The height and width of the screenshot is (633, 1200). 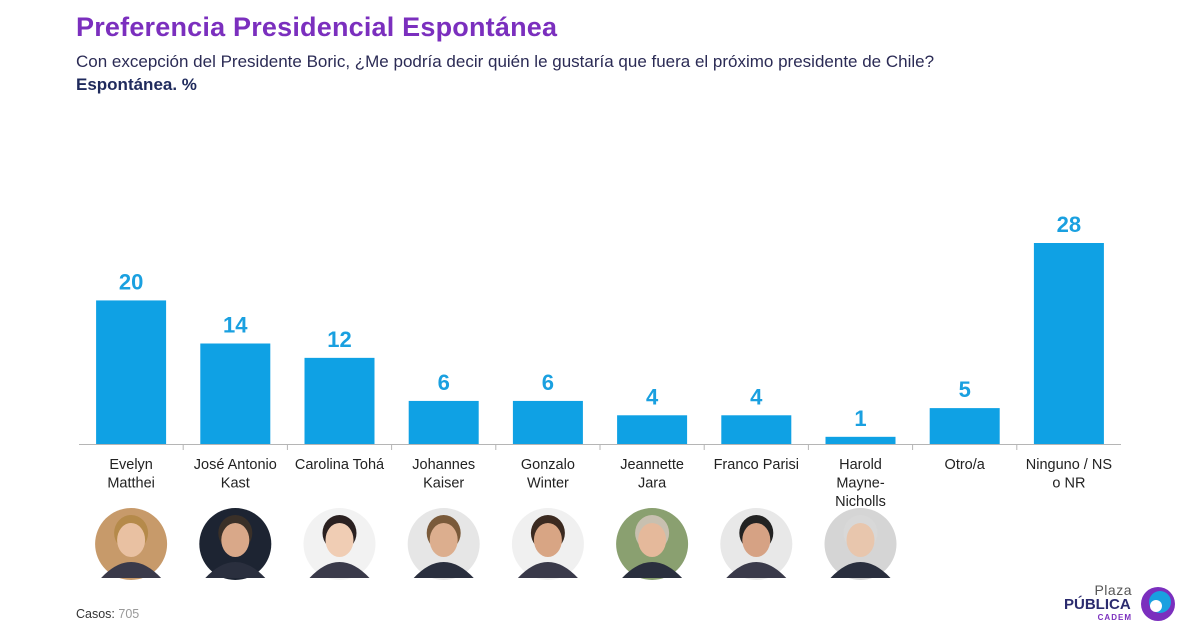 I want to click on sample-size: Casos: 705, so click(x=107, y=614).